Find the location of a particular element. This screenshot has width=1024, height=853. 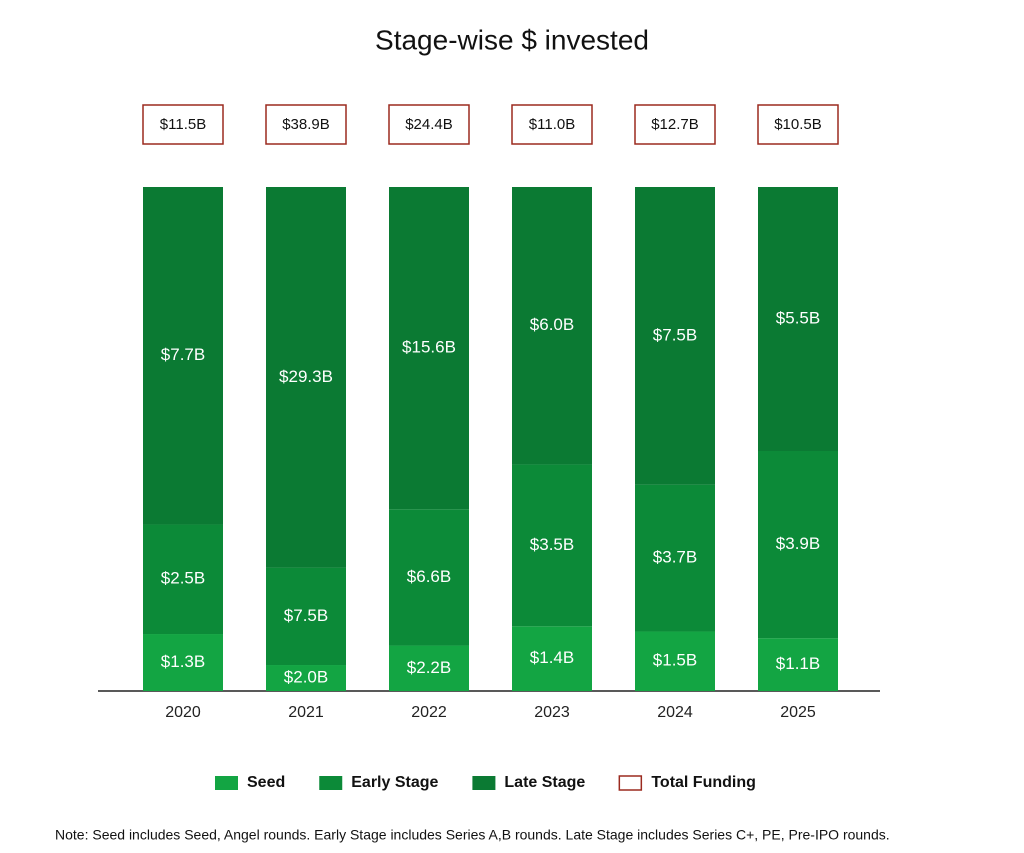

value-label: $6.6B is located at coordinates (429, 576).